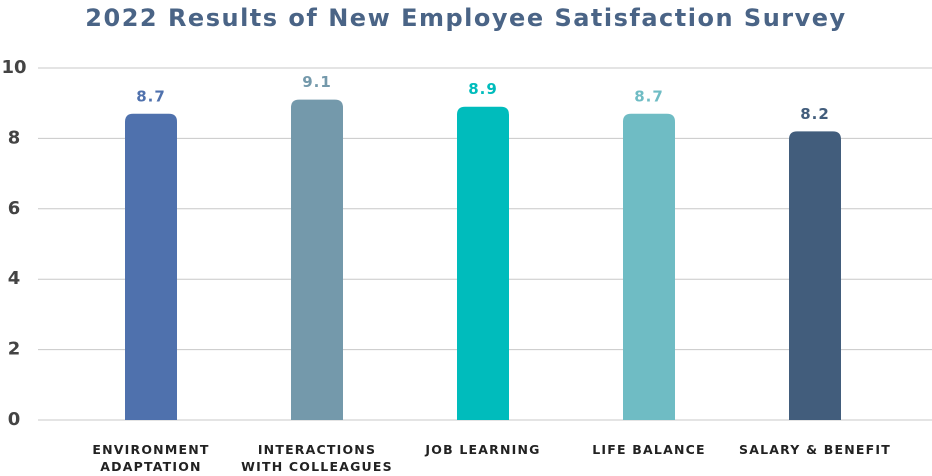 Image resolution: width=932 pixels, height=476 pixels. I want to click on y-tick-label: 2, so click(14, 349).